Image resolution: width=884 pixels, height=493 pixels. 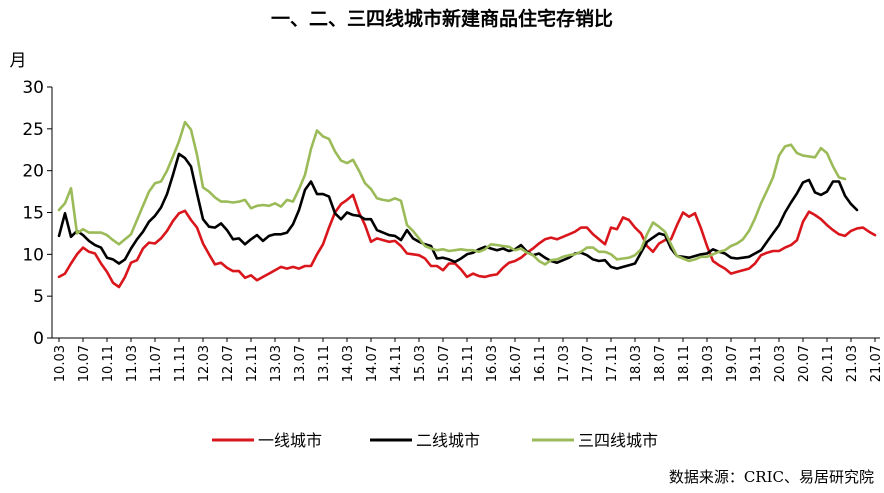 What do you see at coordinates (448, 440) in the screenshot?
I see `legend-label-2: 二线城市` at bounding box center [448, 440].